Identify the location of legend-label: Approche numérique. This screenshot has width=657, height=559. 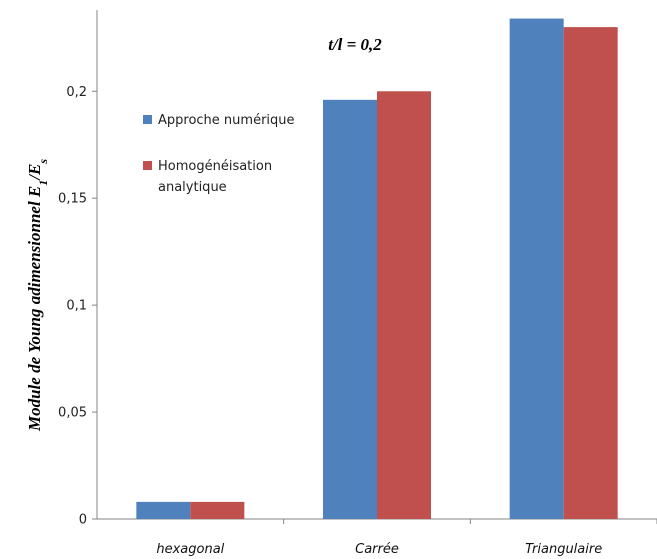
(226, 120).